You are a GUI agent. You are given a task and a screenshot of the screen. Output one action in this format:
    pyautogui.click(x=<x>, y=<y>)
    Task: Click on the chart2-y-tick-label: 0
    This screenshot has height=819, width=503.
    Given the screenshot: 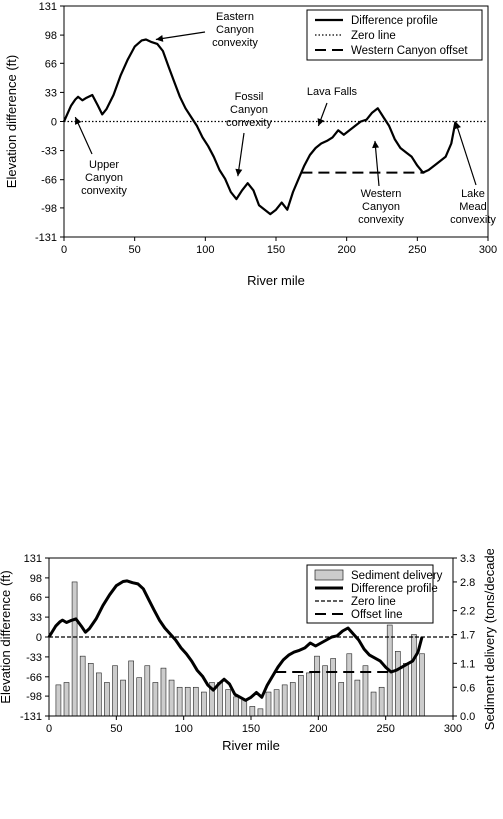 What is the action you would take?
    pyautogui.click(x=39, y=638)
    